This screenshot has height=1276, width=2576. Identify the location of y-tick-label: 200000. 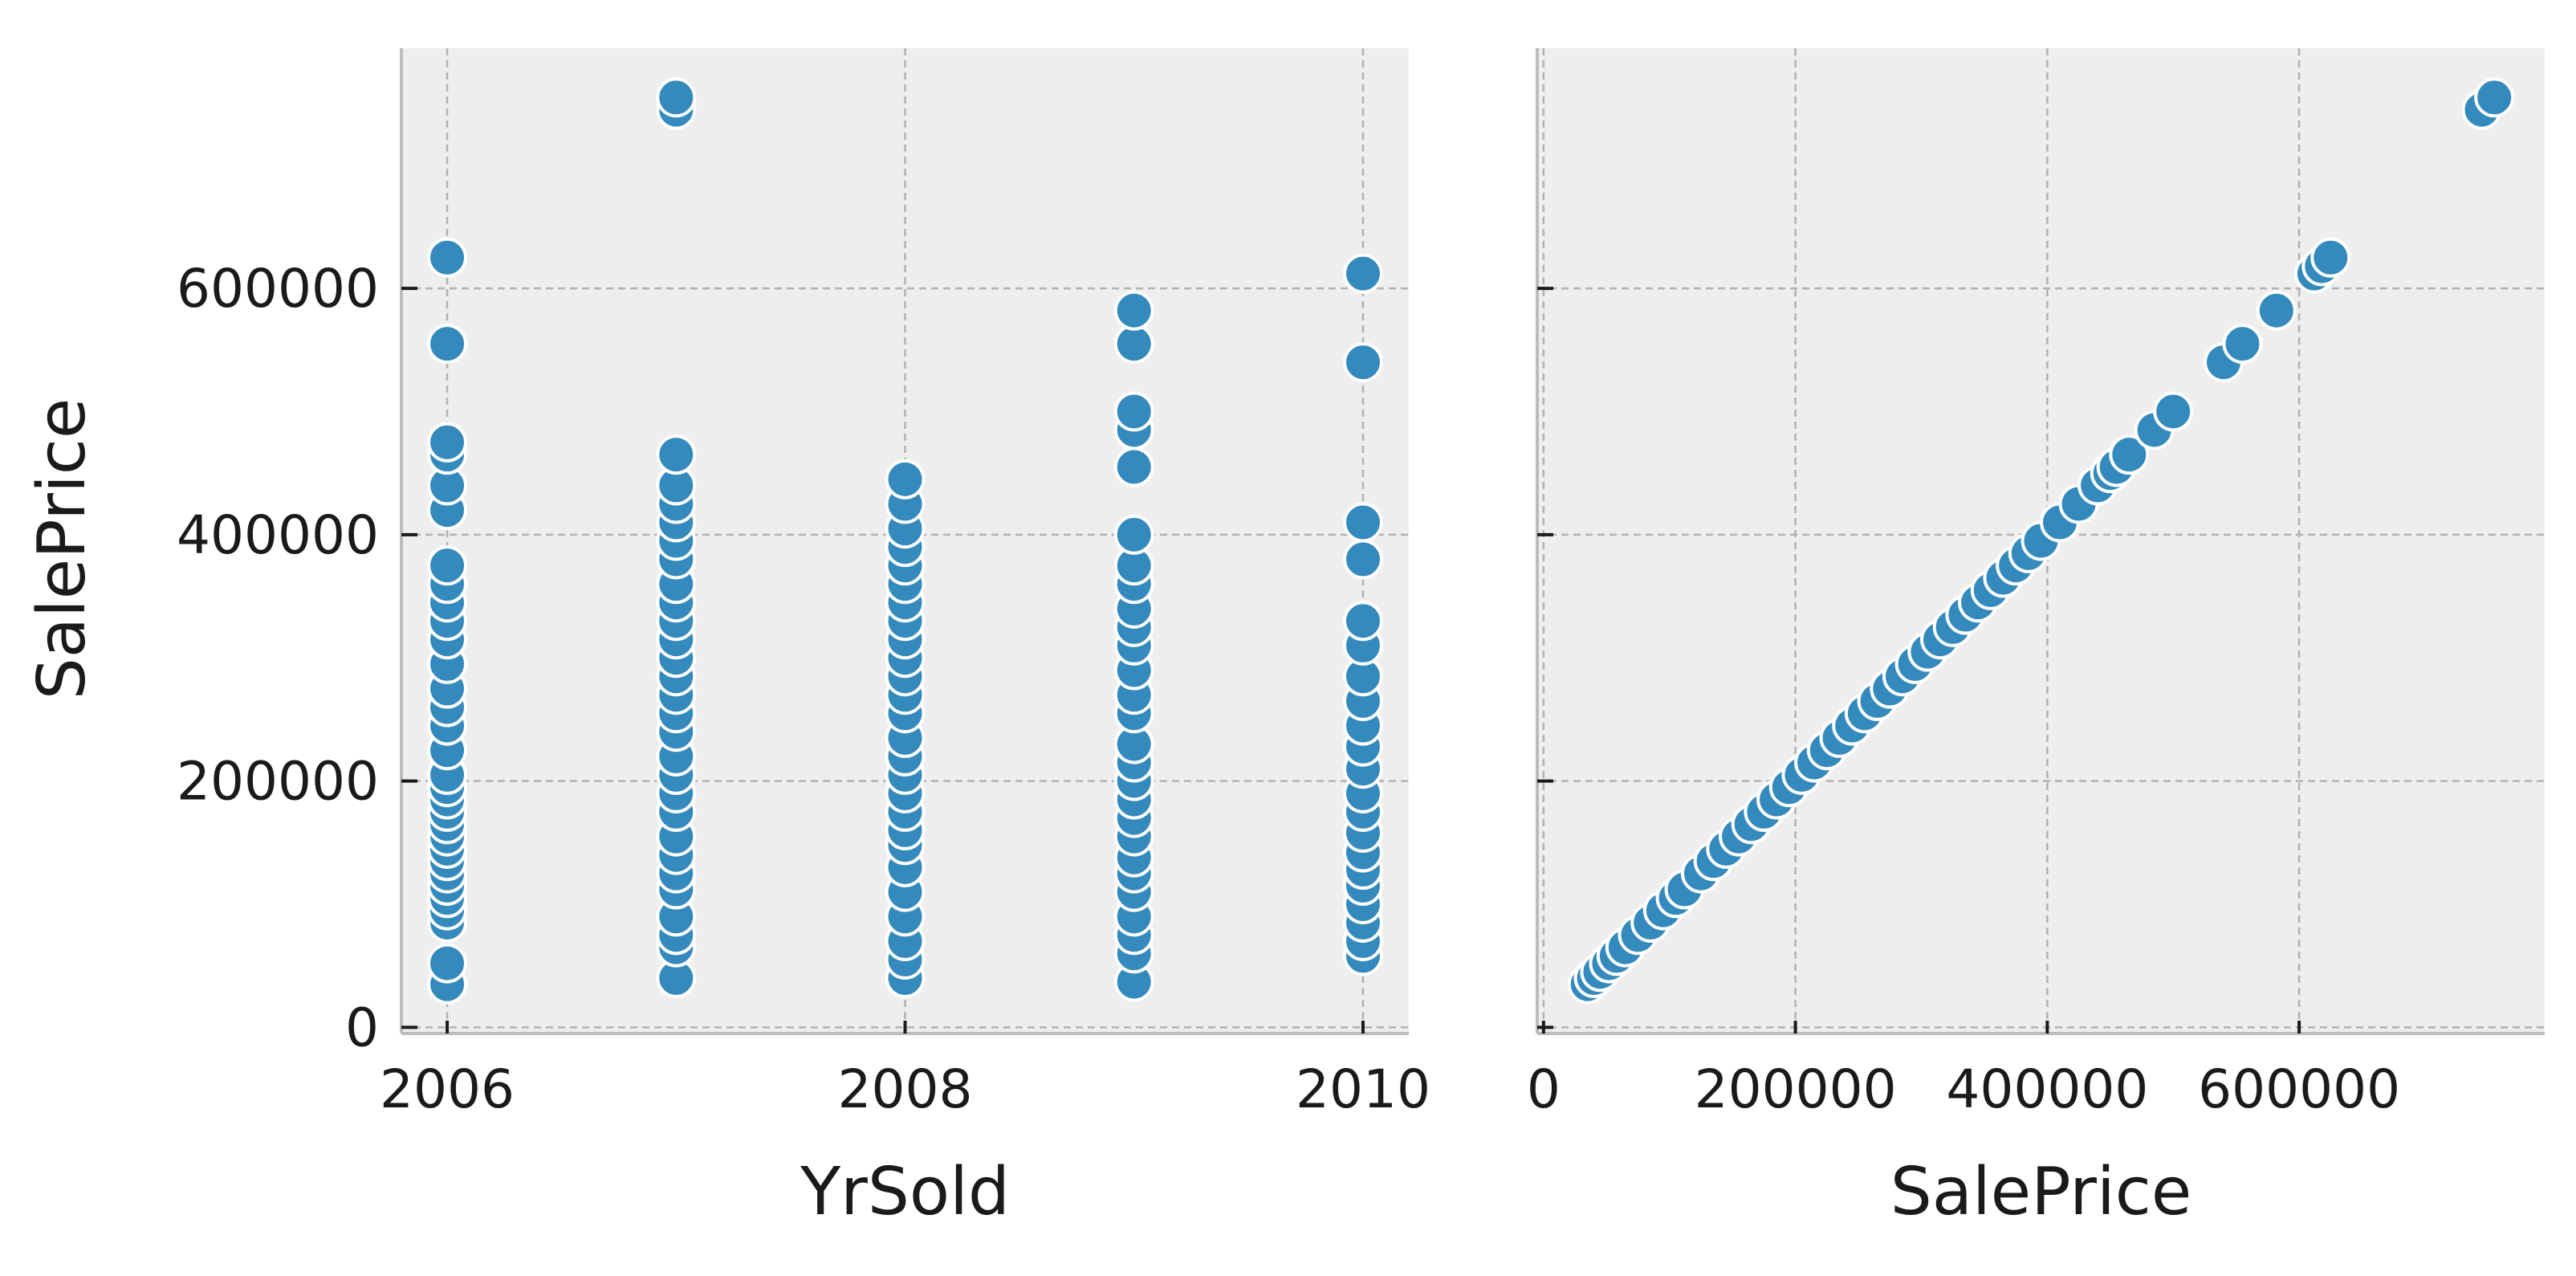
(278, 782).